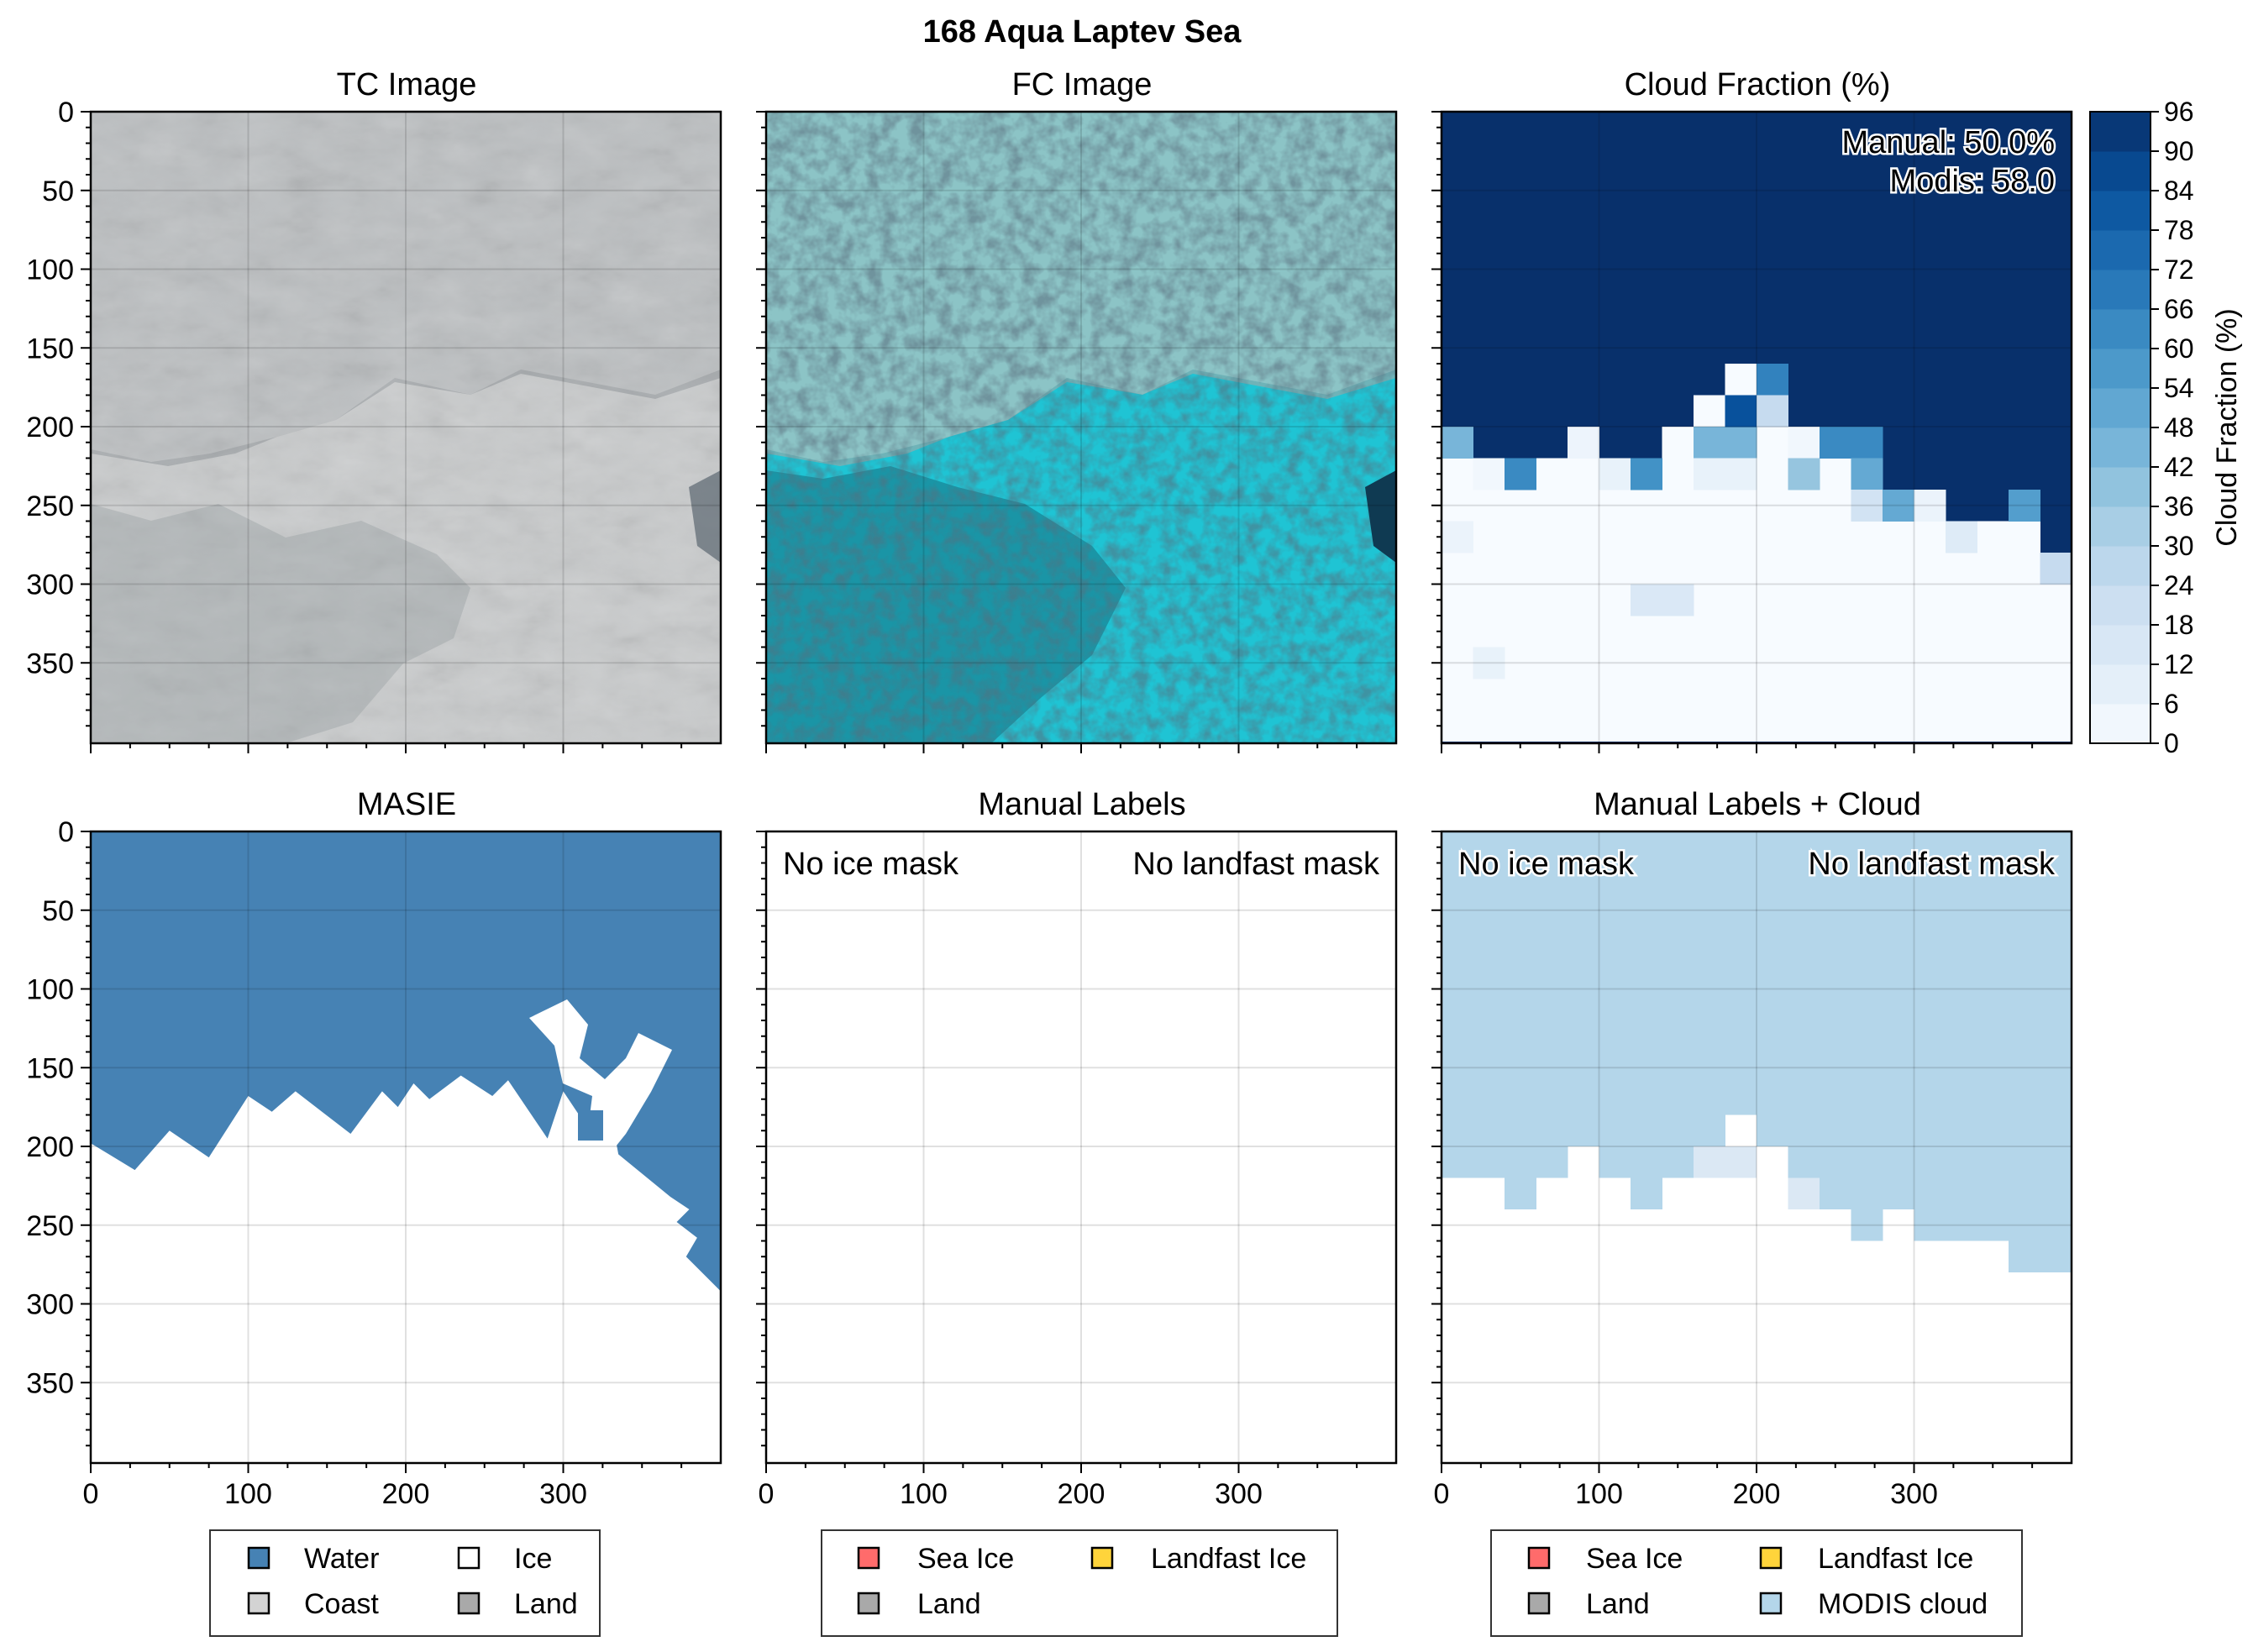 This screenshot has height=1652, width=2253. I want to click on modis-cloud-cells, so click(1757, 1051).